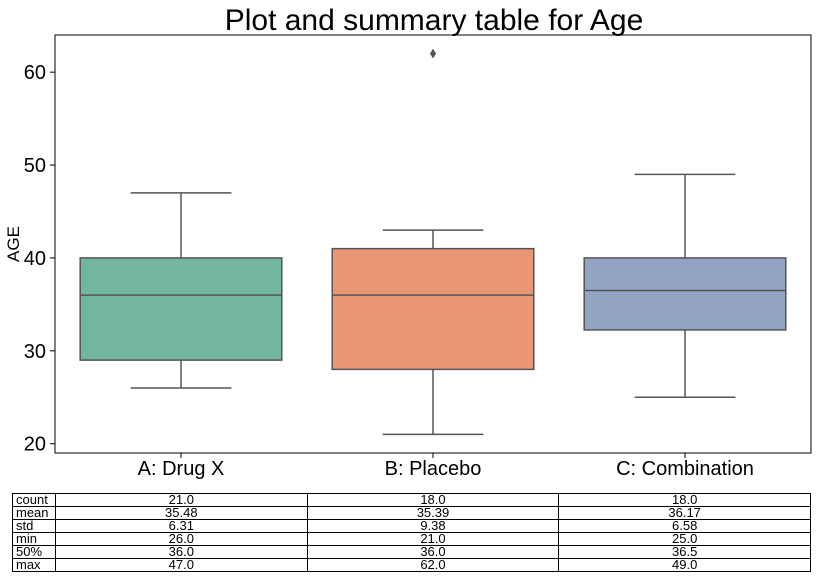 This screenshot has width=818, height=585. What do you see at coordinates (34, 500) in the screenshot?
I see `row-label: count` at bounding box center [34, 500].